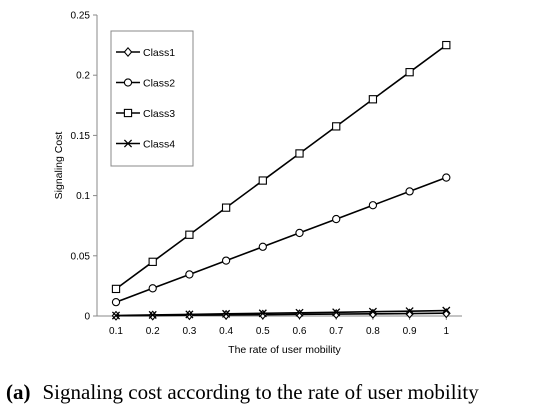 Image resolution: width=550 pixels, height=419 pixels. What do you see at coordinates (116, 331) in the screenshot?
I see `x-tick-label: 0.1` at bounding box center [116, 331].